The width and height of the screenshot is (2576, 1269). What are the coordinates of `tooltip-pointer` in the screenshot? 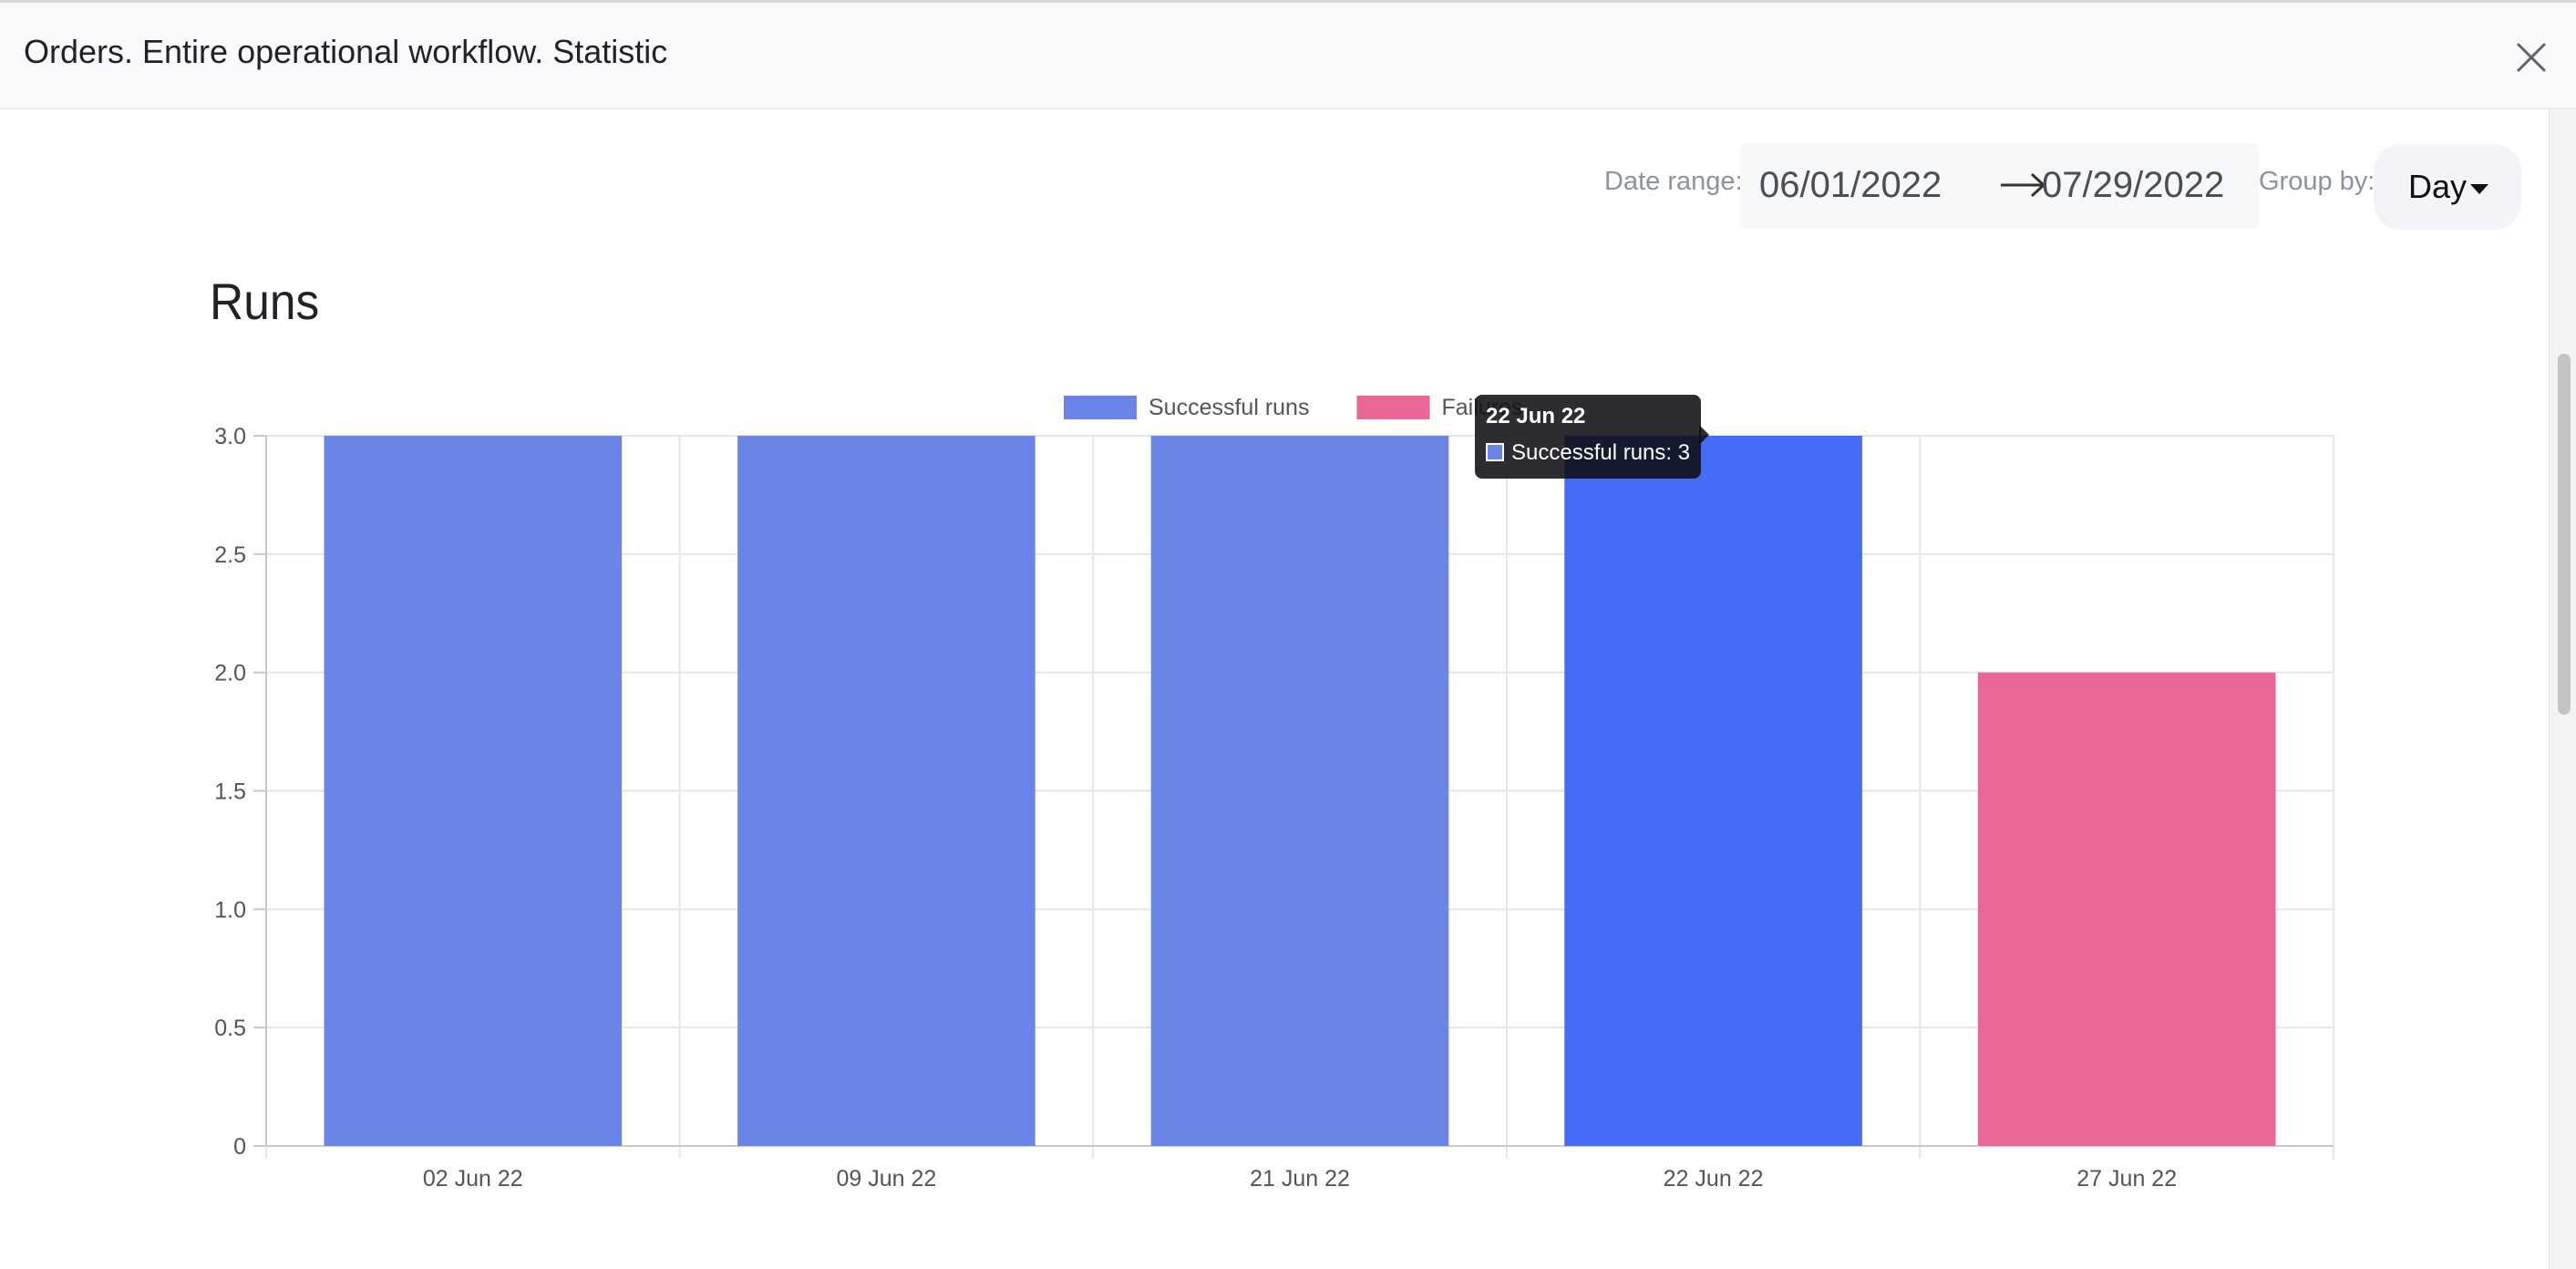 It's located at (1704, 435).